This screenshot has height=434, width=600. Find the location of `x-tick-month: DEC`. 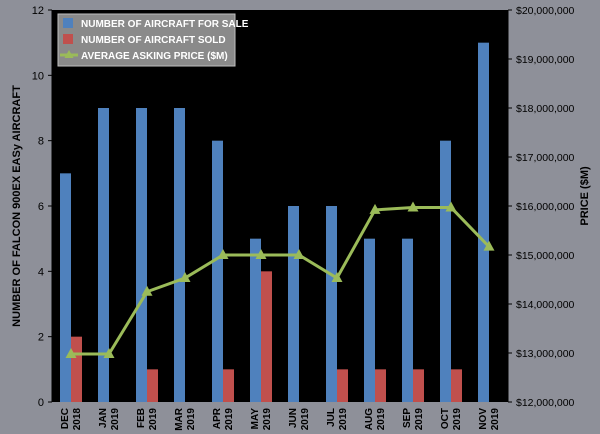

x-tick-month: DEC is located at coordinates (65, 418).